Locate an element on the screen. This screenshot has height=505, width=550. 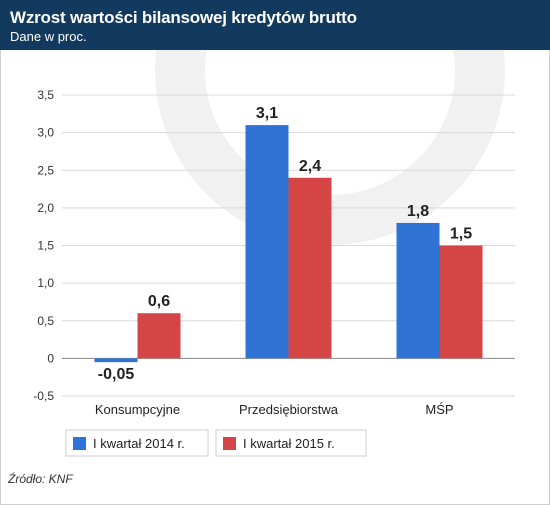
bar-value-label: 3,1 is located at coordinates (267, 113).